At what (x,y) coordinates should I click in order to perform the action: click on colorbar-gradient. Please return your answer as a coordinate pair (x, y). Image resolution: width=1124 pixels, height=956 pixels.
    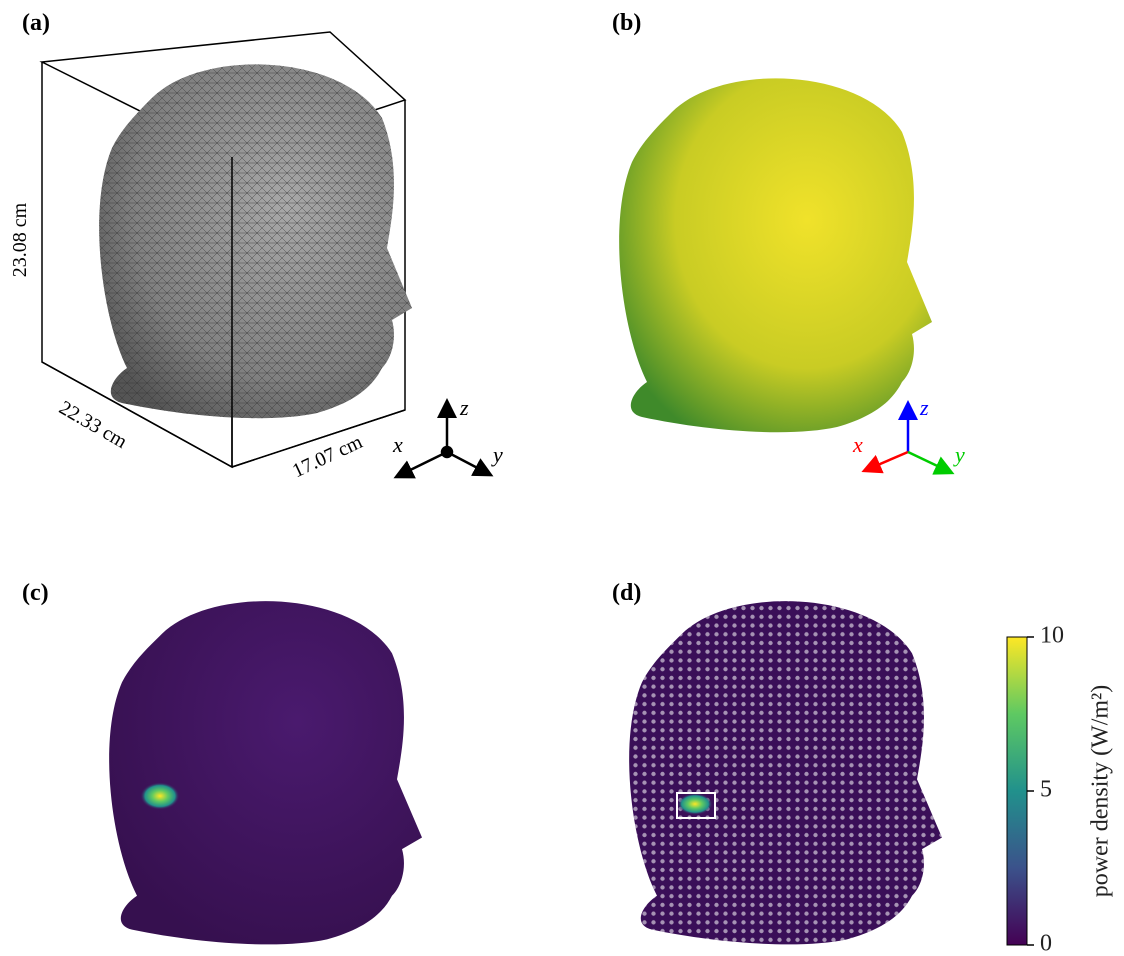
    Looking at the image, I should click on (1017, 791).